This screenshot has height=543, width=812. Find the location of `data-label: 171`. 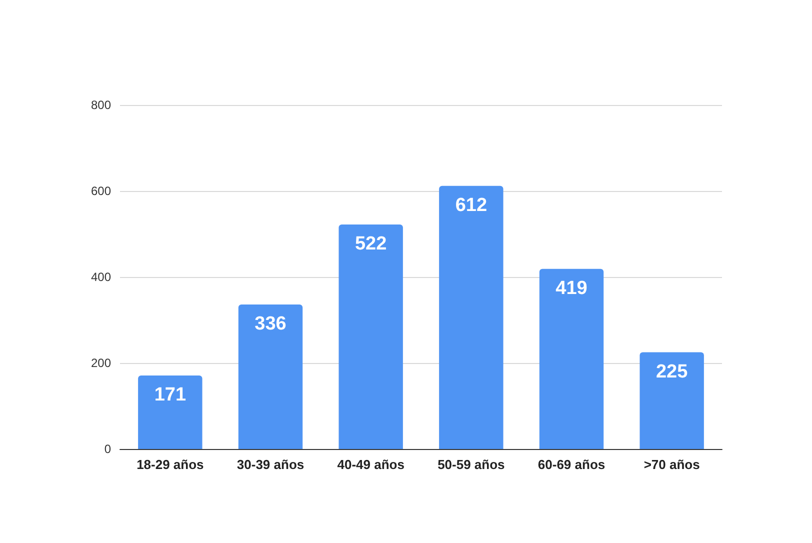

data-label: 171 is located at coordinates (170, 395).